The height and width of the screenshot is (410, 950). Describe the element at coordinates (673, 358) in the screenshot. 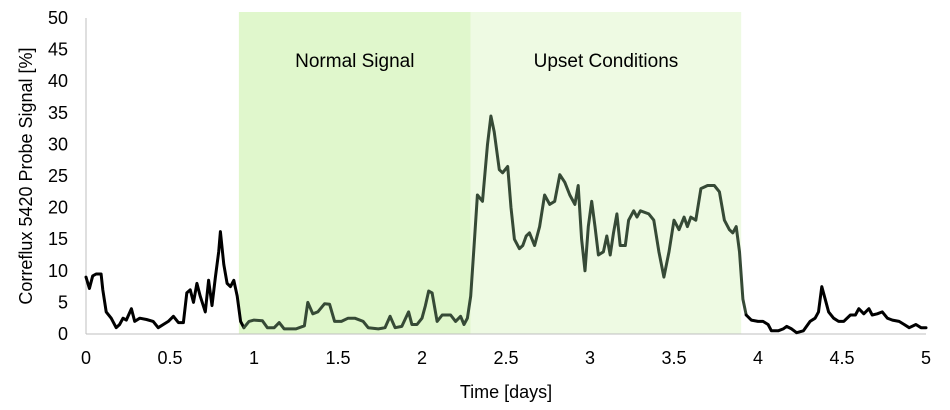

I see `x-tick-label: 3.5` at that location.